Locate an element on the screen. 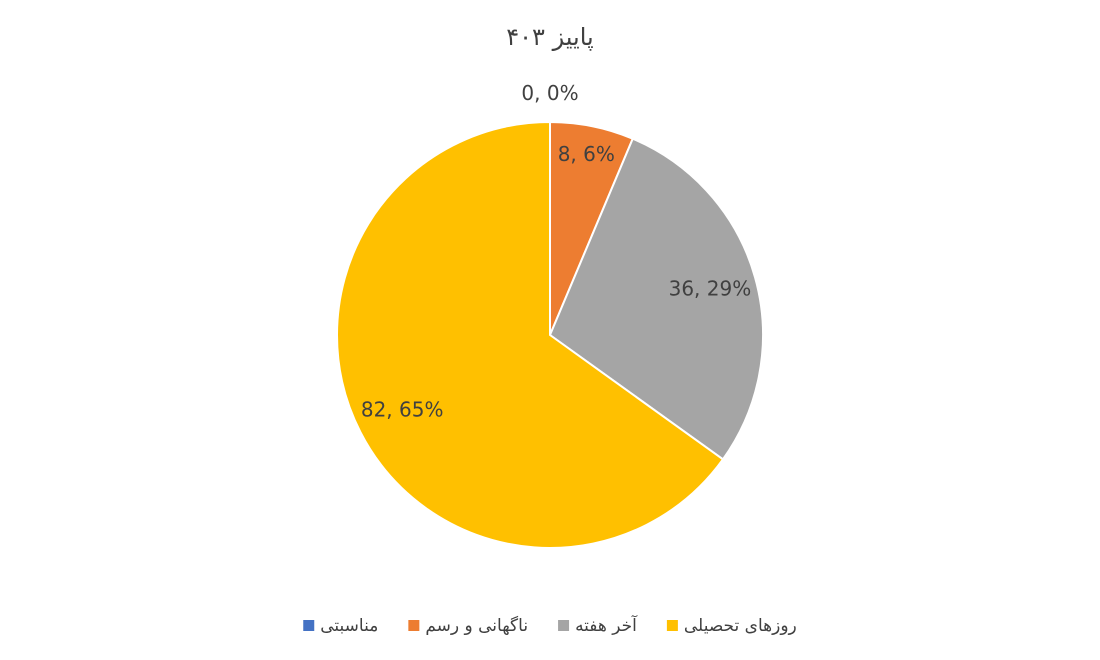 The image size is (1100, 660). legend-label: مناسبتی is located at coordinates (349, 626).